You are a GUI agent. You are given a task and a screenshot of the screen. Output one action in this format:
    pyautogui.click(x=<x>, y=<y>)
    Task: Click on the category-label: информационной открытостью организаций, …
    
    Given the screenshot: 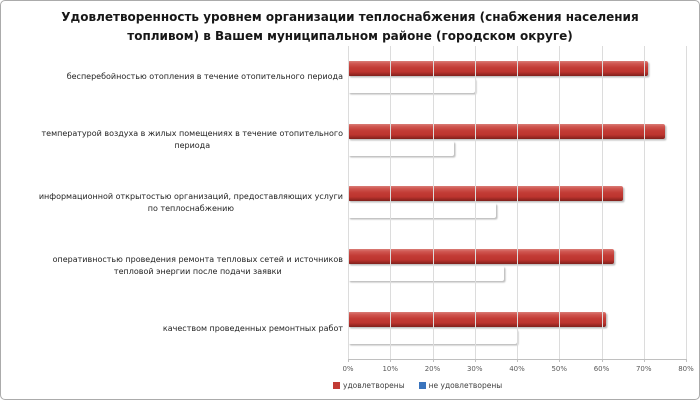 What is the action you would take?
    pyautogui.click(x=190, y=202)
    